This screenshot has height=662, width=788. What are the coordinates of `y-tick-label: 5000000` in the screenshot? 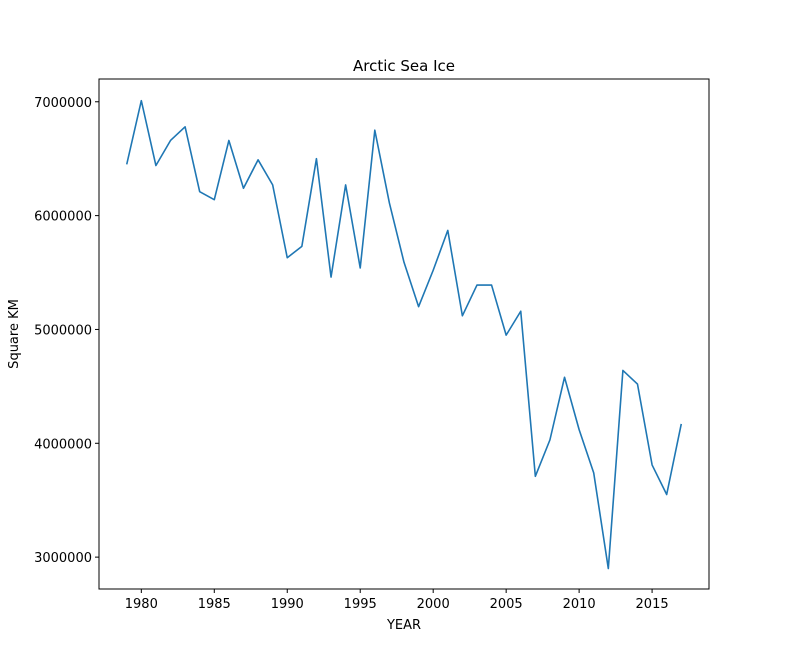 It's located at (63, 330).